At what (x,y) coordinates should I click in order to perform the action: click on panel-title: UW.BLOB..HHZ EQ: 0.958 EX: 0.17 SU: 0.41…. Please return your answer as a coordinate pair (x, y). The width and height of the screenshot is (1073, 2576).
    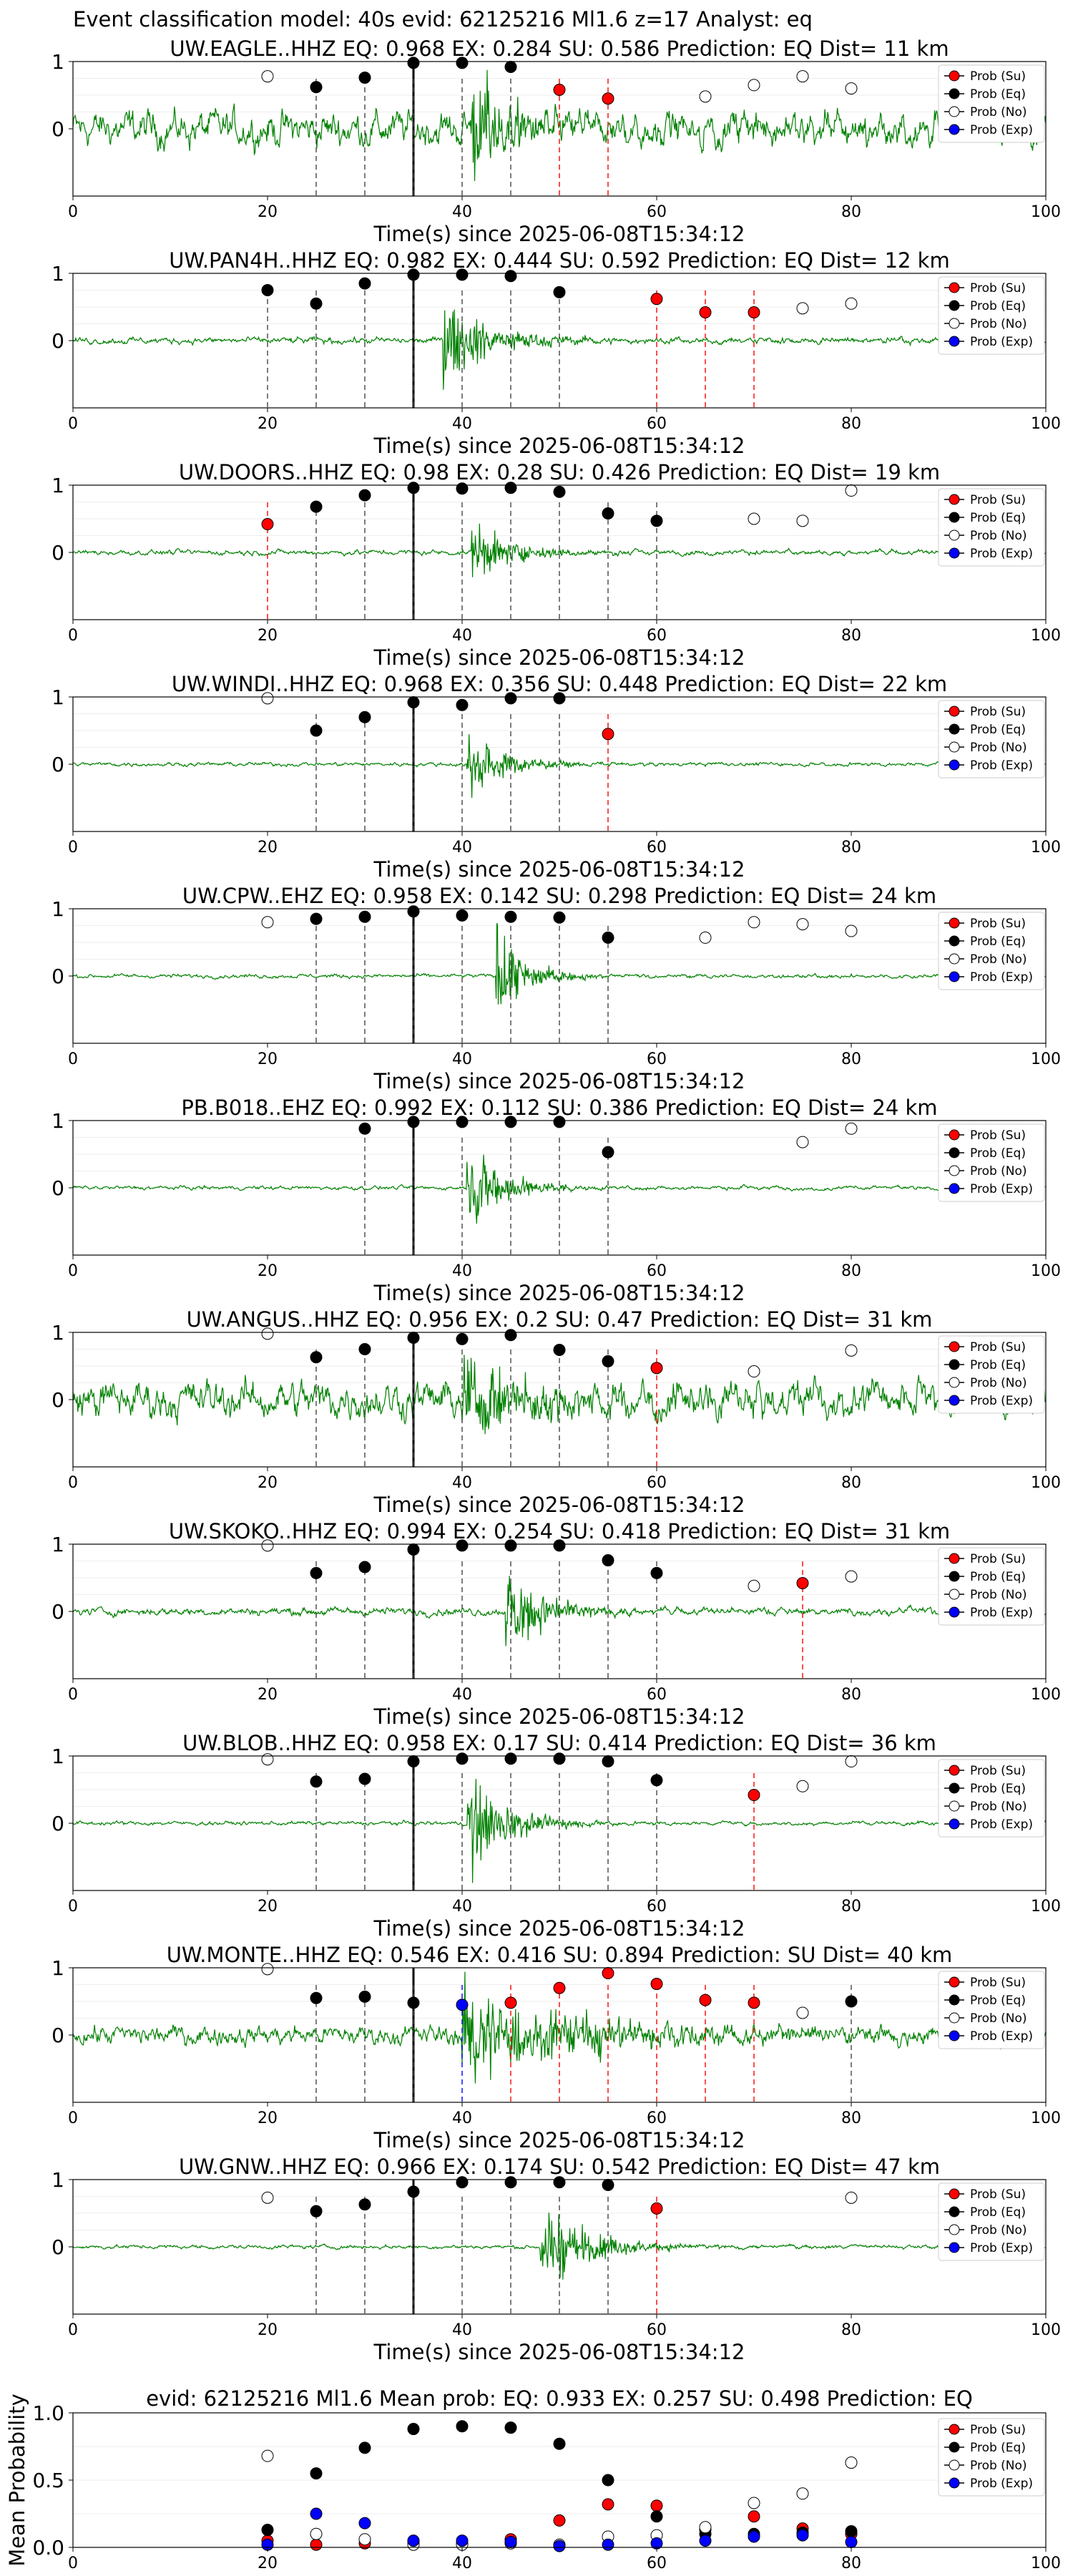
    Looking at the image, I should click on (559, 1743).